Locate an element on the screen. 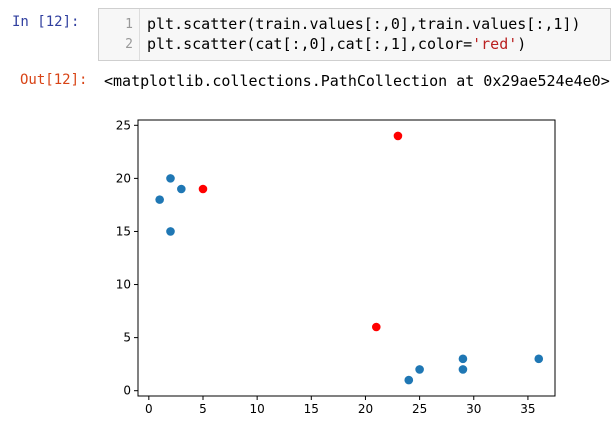  x-tick-label: 5 is located at coordinates (203, 409).